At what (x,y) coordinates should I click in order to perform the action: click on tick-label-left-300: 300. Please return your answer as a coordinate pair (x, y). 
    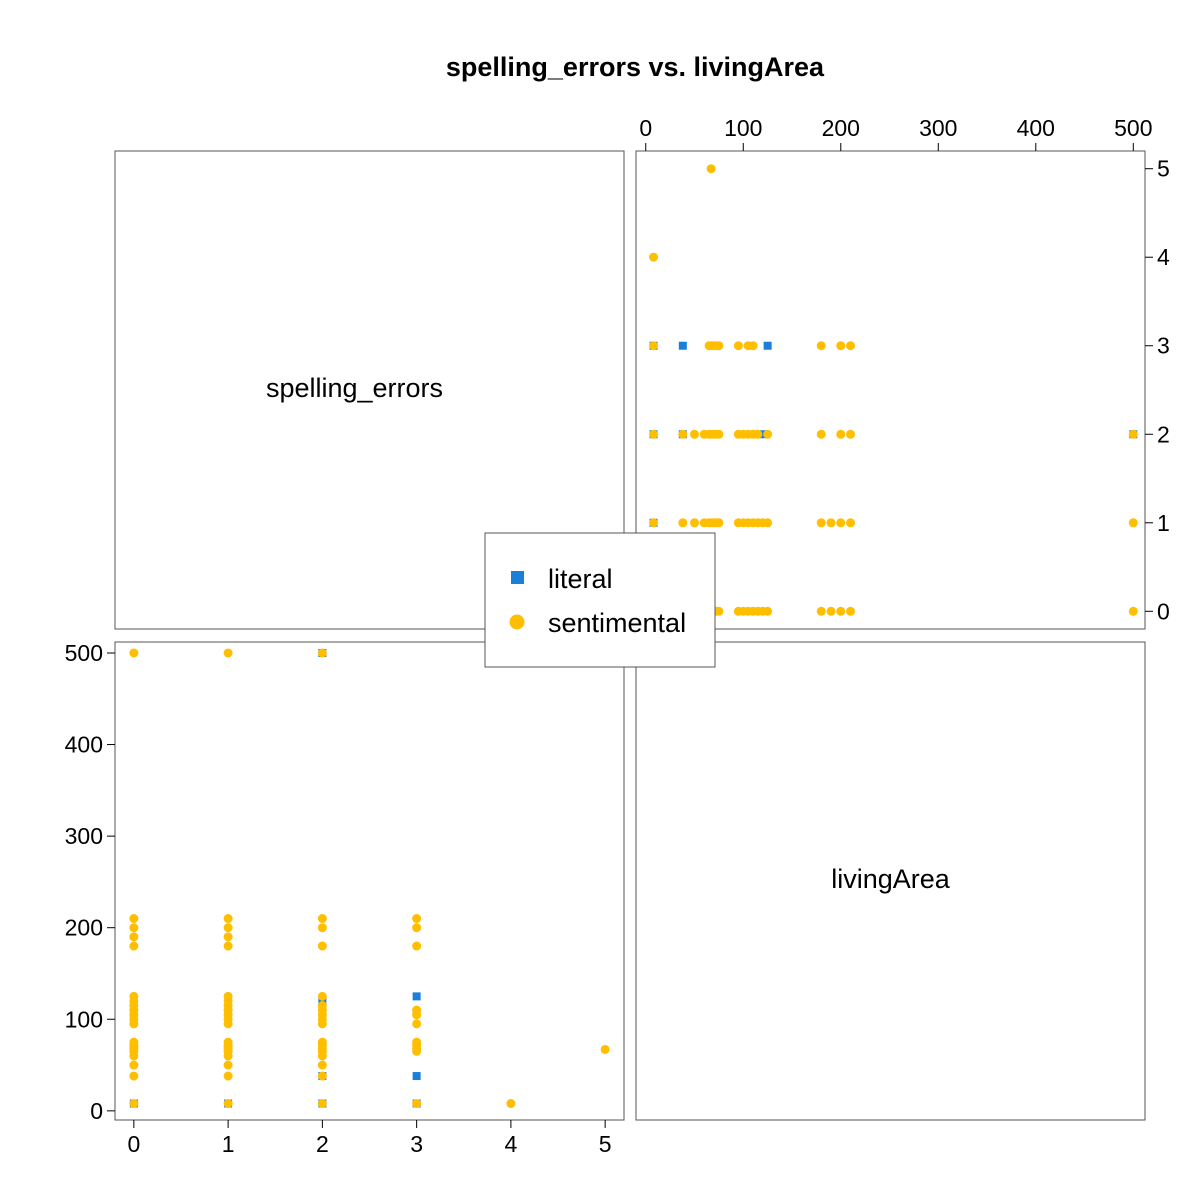
    Looking at the image, I should click on (84, 836).